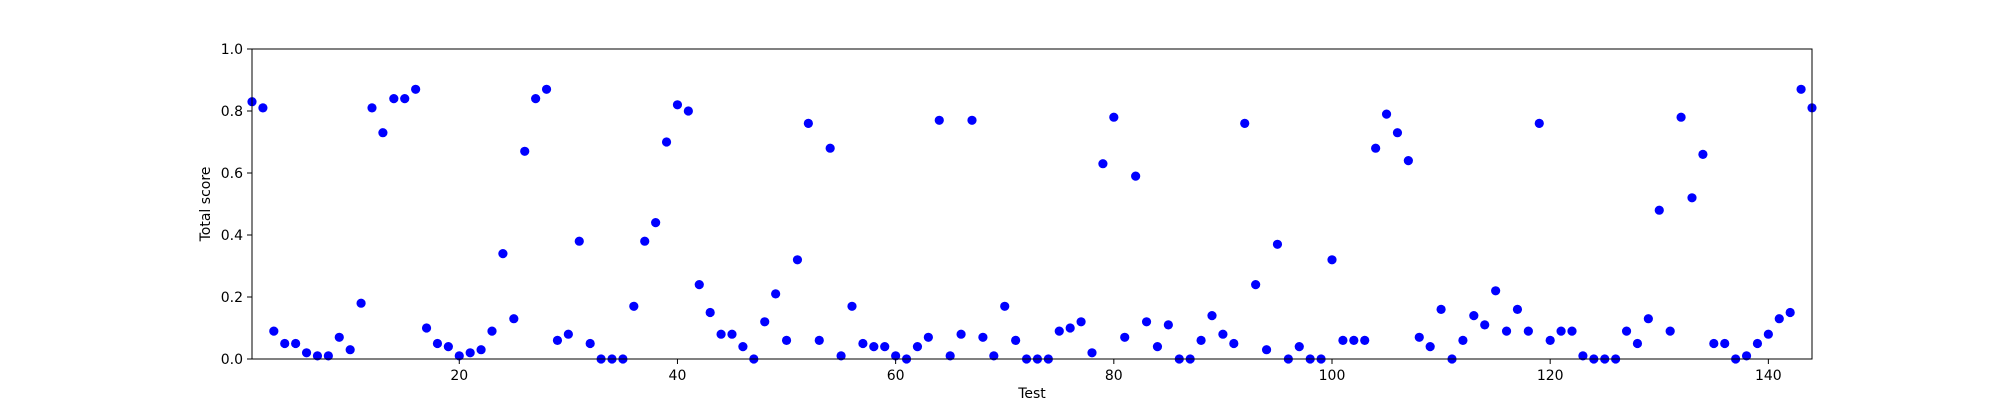  I want to click on y-axis-label: Total score, so click(206, 205).